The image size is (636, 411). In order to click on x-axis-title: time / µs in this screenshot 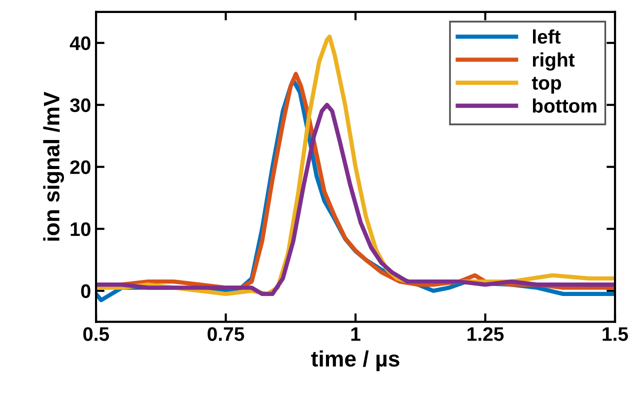, I will do `click(355, 361)`.